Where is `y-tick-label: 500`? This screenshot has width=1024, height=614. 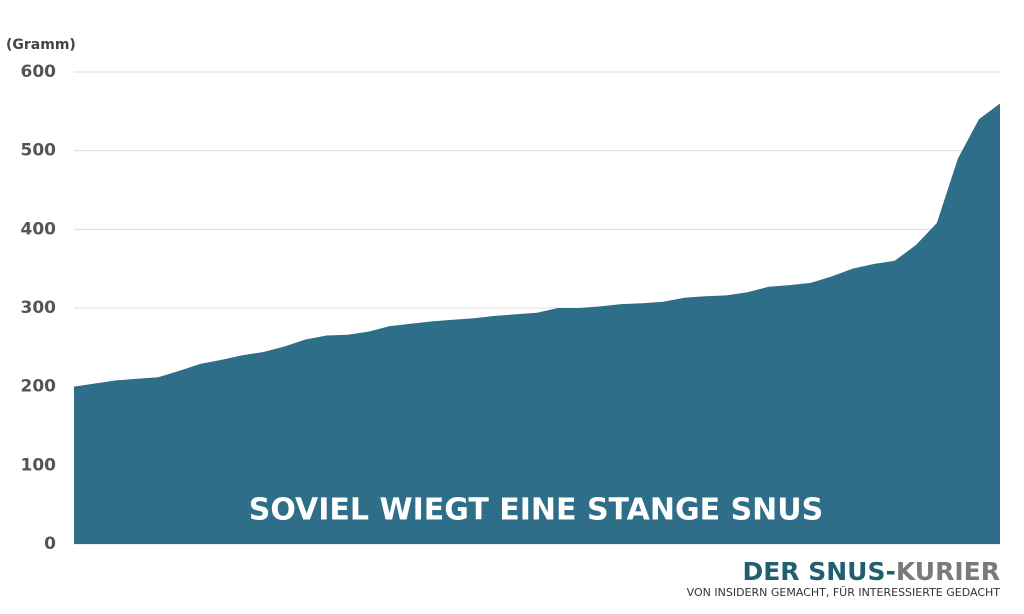
y-tick-label: 500 is located at coordinates (39, 151).